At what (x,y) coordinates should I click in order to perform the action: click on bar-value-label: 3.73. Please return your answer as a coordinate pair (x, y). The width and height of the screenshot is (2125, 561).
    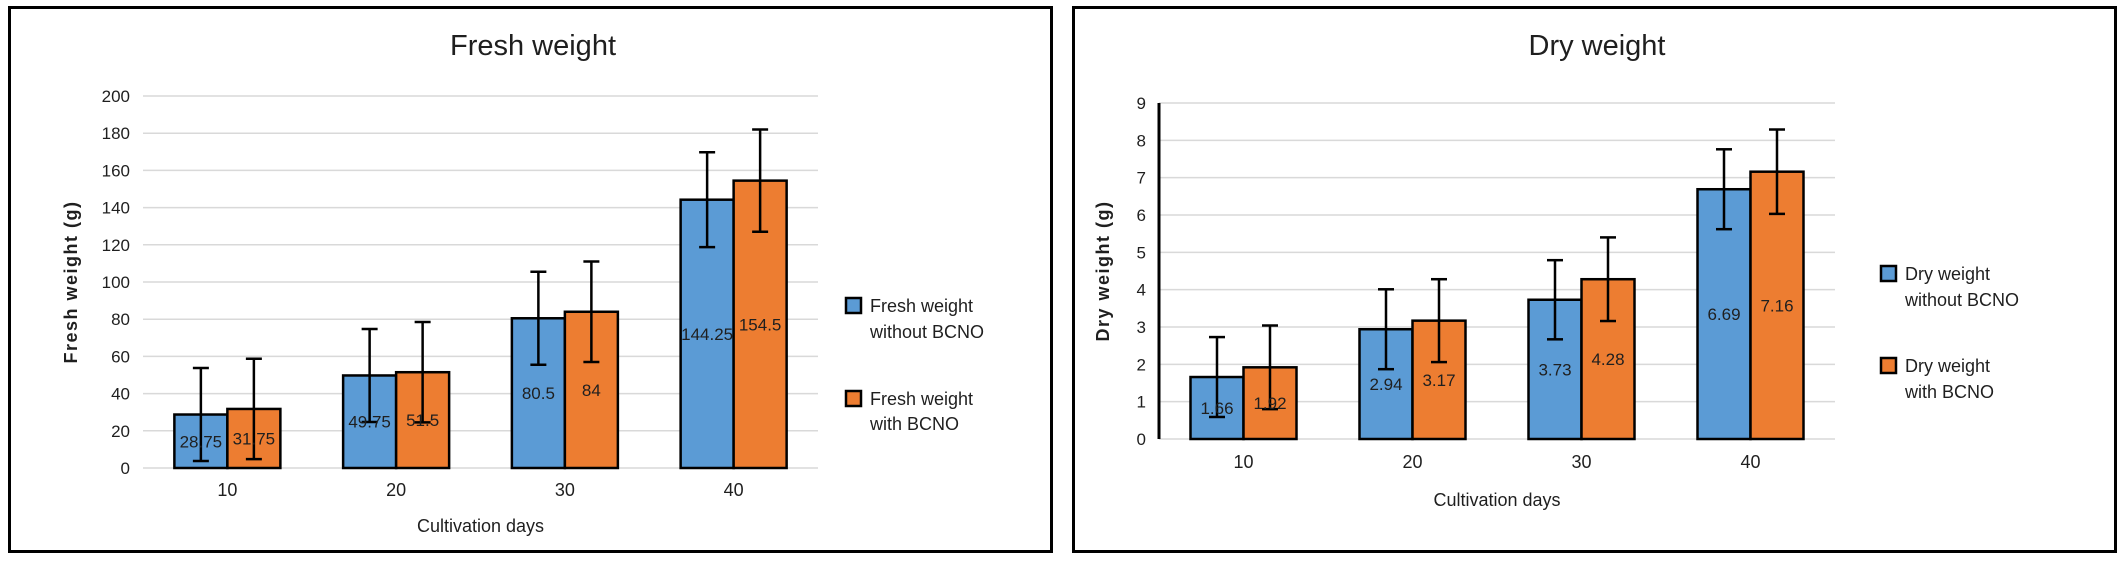
    Looking at the image, I should click on (1554, 369).